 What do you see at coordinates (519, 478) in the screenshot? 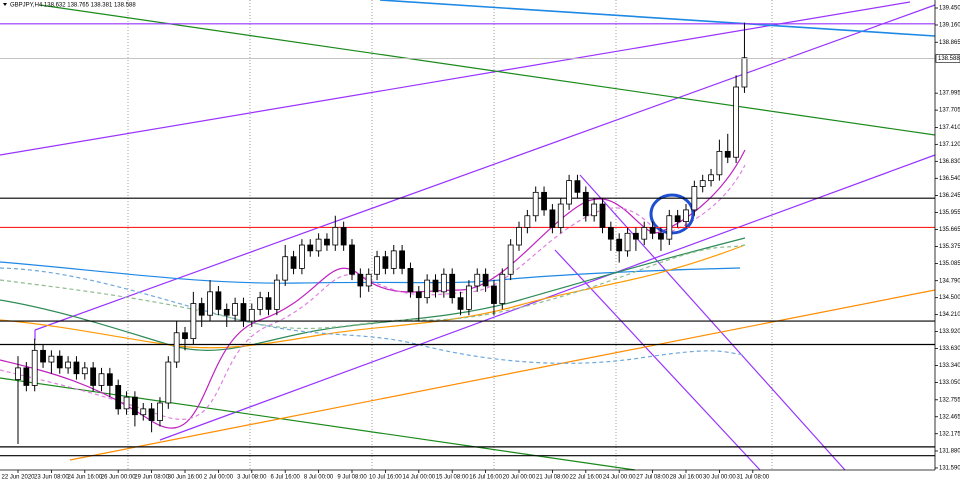
I see `x-tick-label: 20 Jul 00:00` at bounding box center [519, 478].